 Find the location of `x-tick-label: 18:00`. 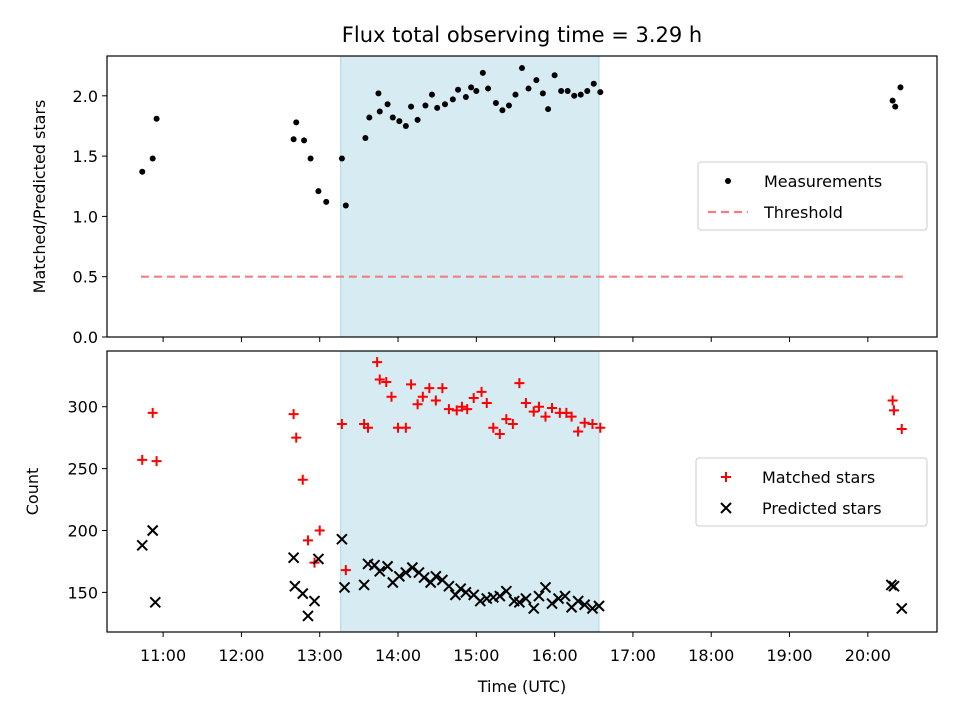

x-tick-label: 18:00 is located at coordinates (711, 655).